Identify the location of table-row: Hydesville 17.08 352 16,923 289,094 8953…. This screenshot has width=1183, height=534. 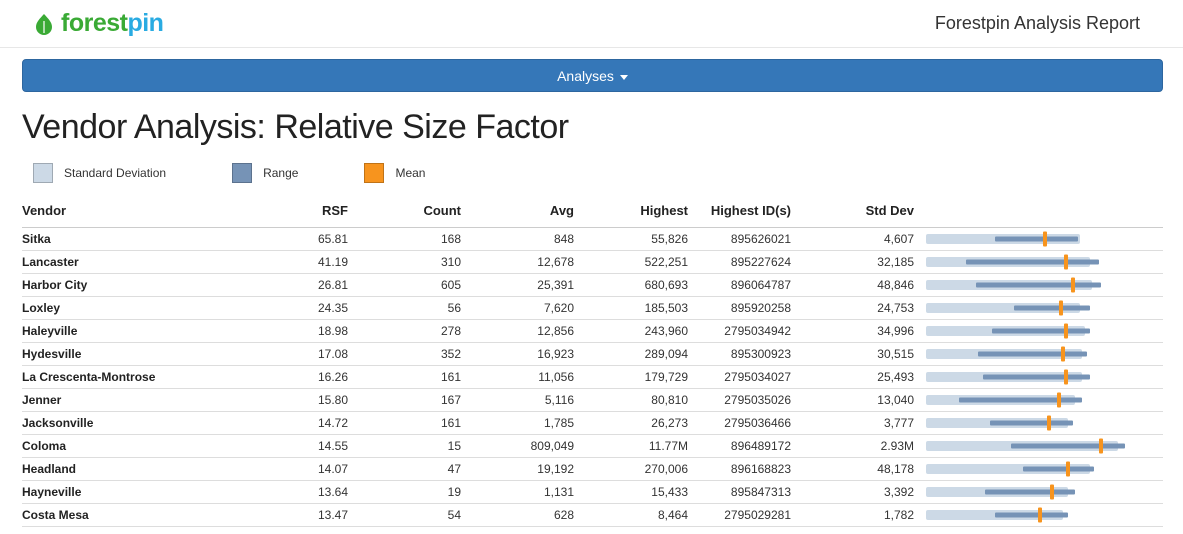
(592, 354).